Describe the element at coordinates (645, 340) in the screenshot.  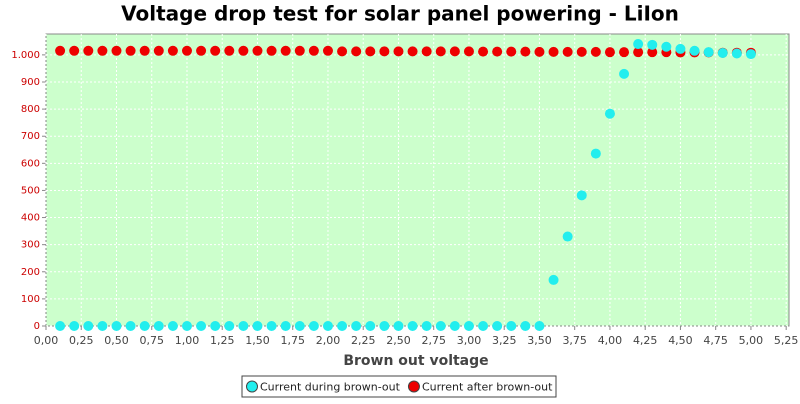
I see `x-tick-label: 4,25` at that location.